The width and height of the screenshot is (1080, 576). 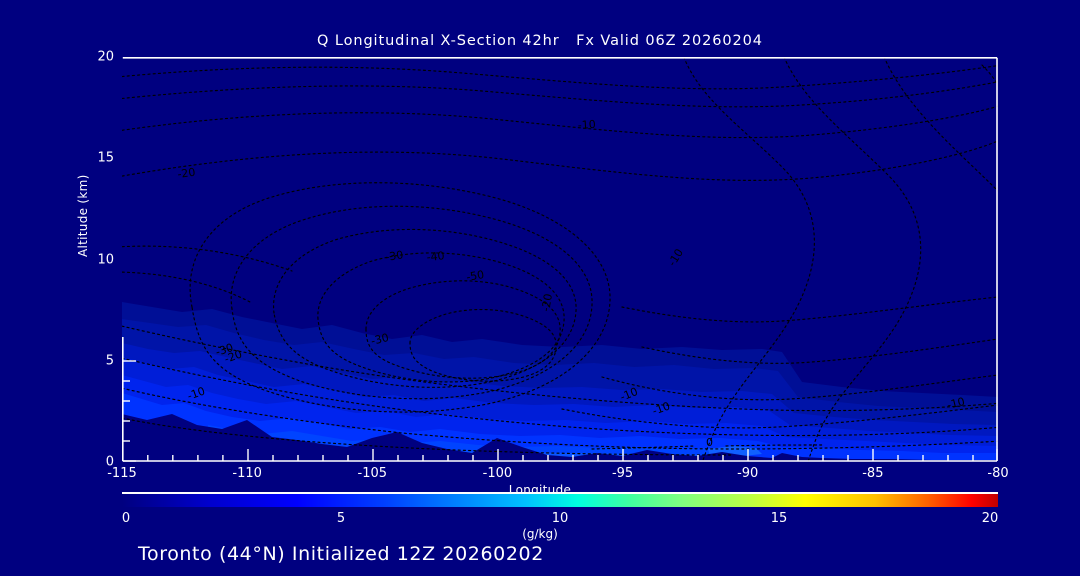 I want to click on y-tick-label: 10, so click(x=105, y=259).